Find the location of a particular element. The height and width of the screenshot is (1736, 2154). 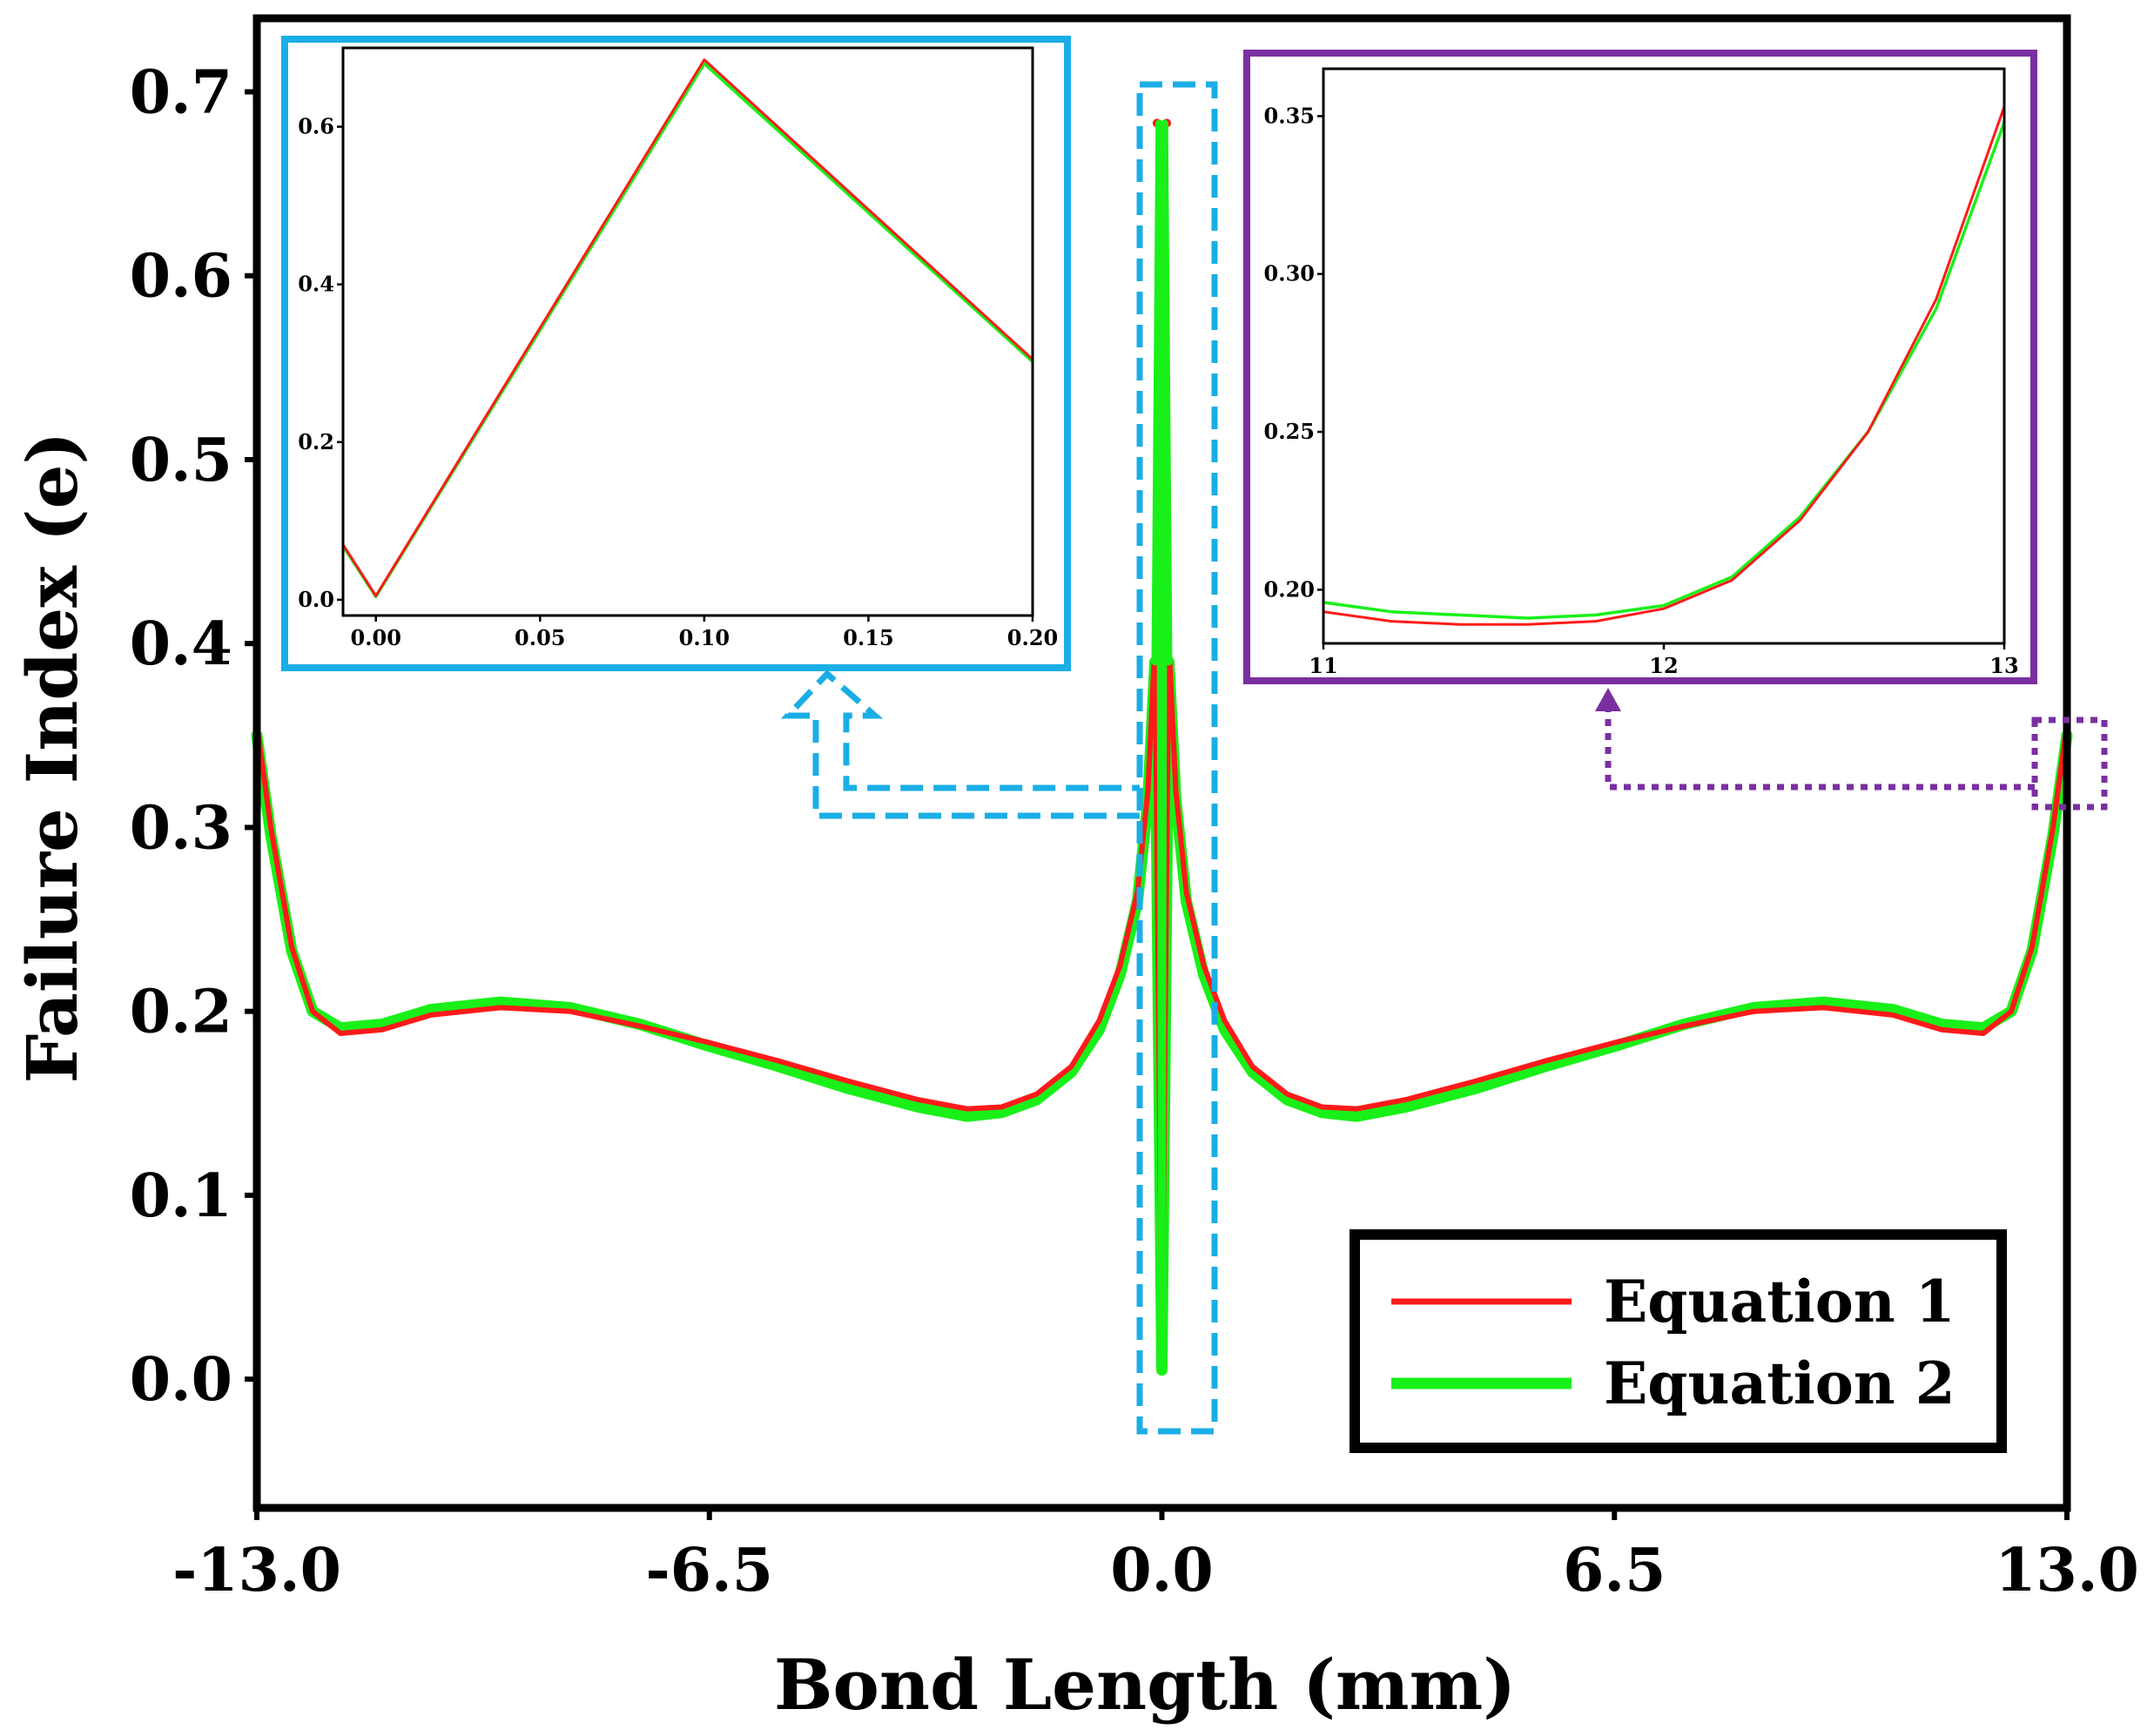

edge-zoom-box is located at coordinates (2069, 764).